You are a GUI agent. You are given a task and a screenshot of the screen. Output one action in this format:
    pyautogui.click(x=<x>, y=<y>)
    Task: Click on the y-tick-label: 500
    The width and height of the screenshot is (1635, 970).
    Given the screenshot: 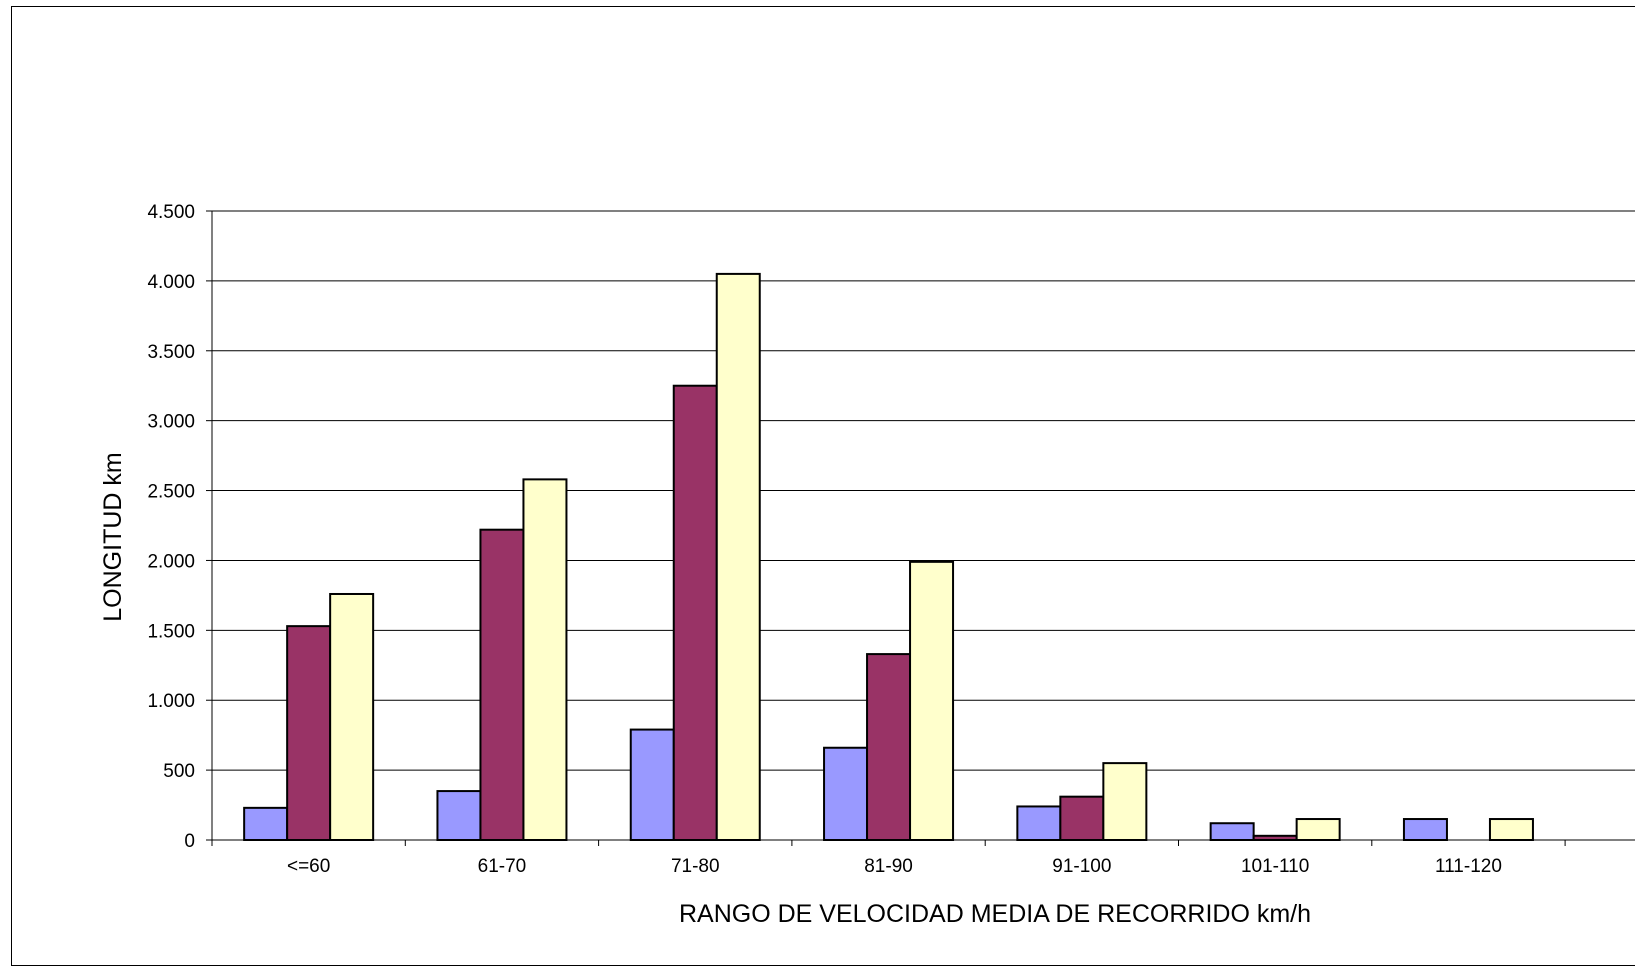 What is the action you would take?
    pyautogui.click(x=179, y=771)
    